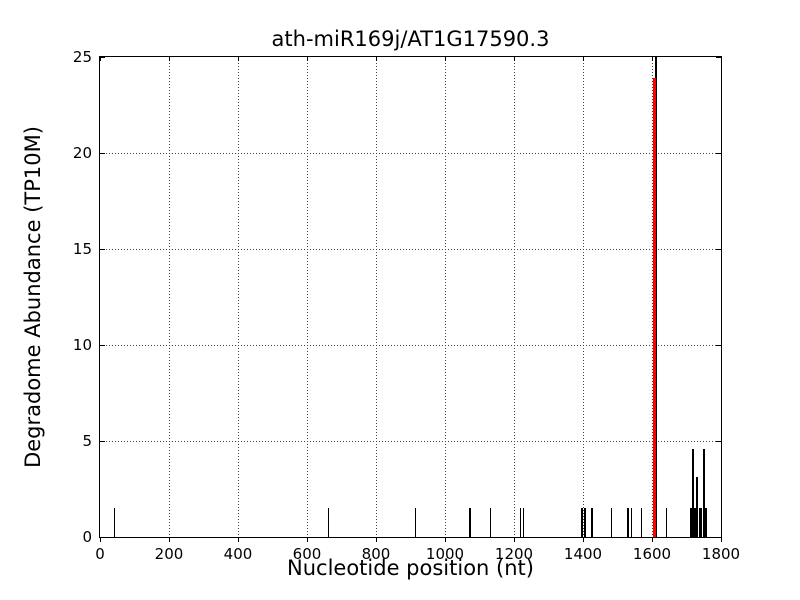 Image resolution: width=800 pixels, height=600 pixels. Describe the element at coordinates (82, 345) in the screenshot. I see `y-tick-label: 10` at that location.